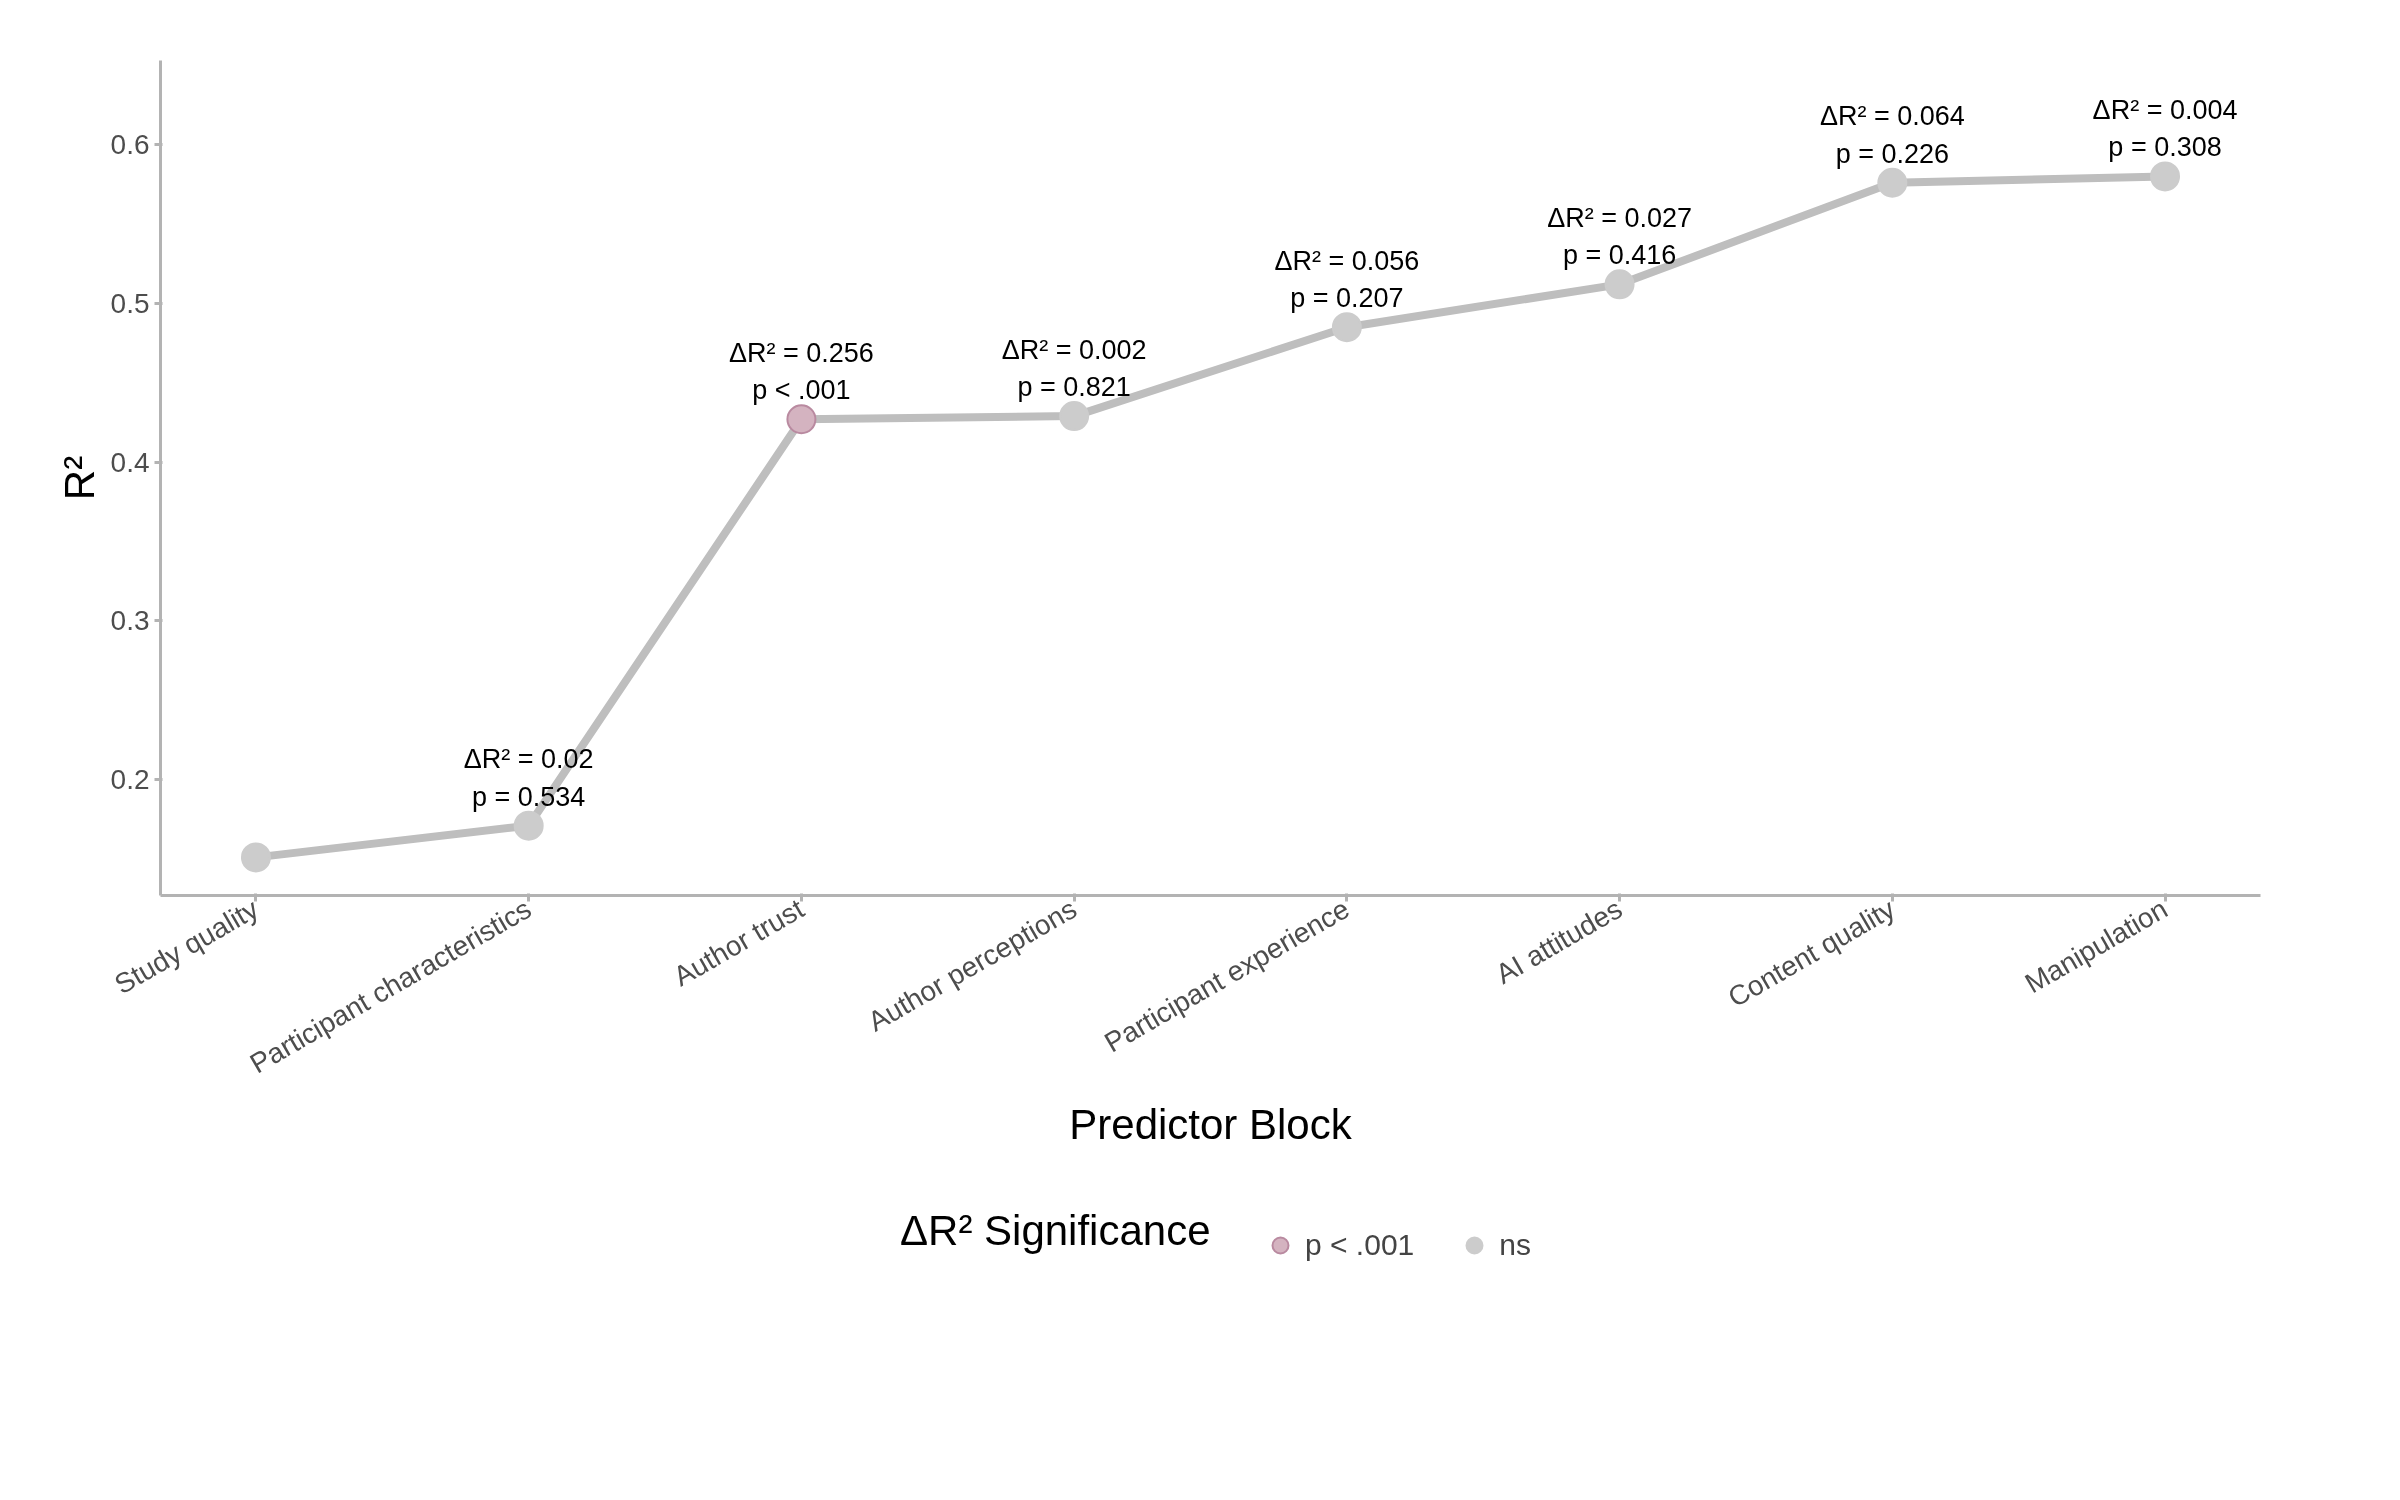 The image size is (2400, 1500). What do you see at coordinates (1347, 279) in the screenshot?
I see `annotation: ΔR² = 0.056 p = 0.207` at bounding box center [1347, 279].